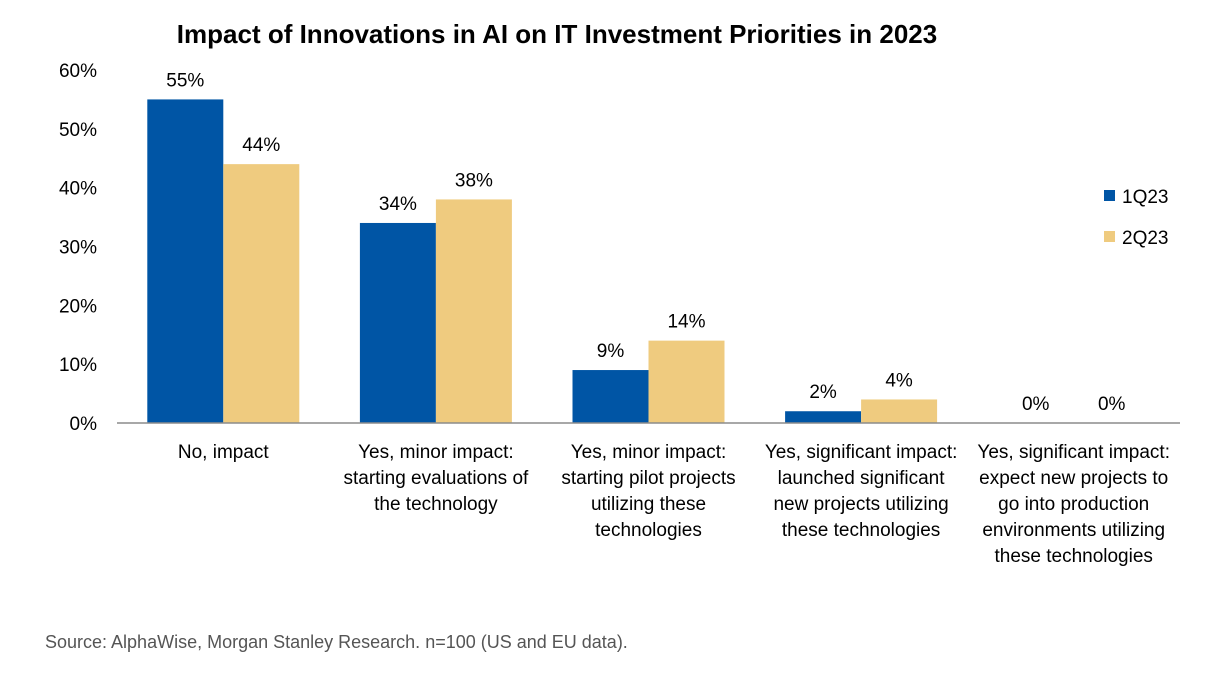 This screenshot has width=1206, height=686. Describe the element at coordinates (261, 145) in the screenshot. I see `data-label: 44%` at that location.